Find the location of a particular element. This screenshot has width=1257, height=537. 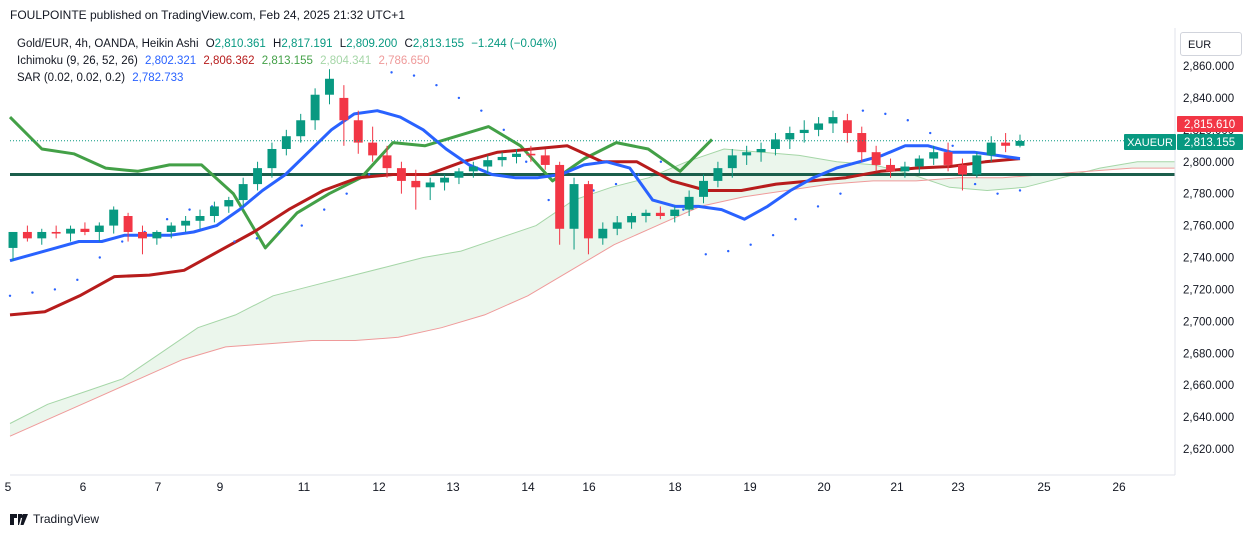

legend-sar-row: SAR (0.02, 0.02, 0.2) 2,782.733 is located at coordinates (287, 78).